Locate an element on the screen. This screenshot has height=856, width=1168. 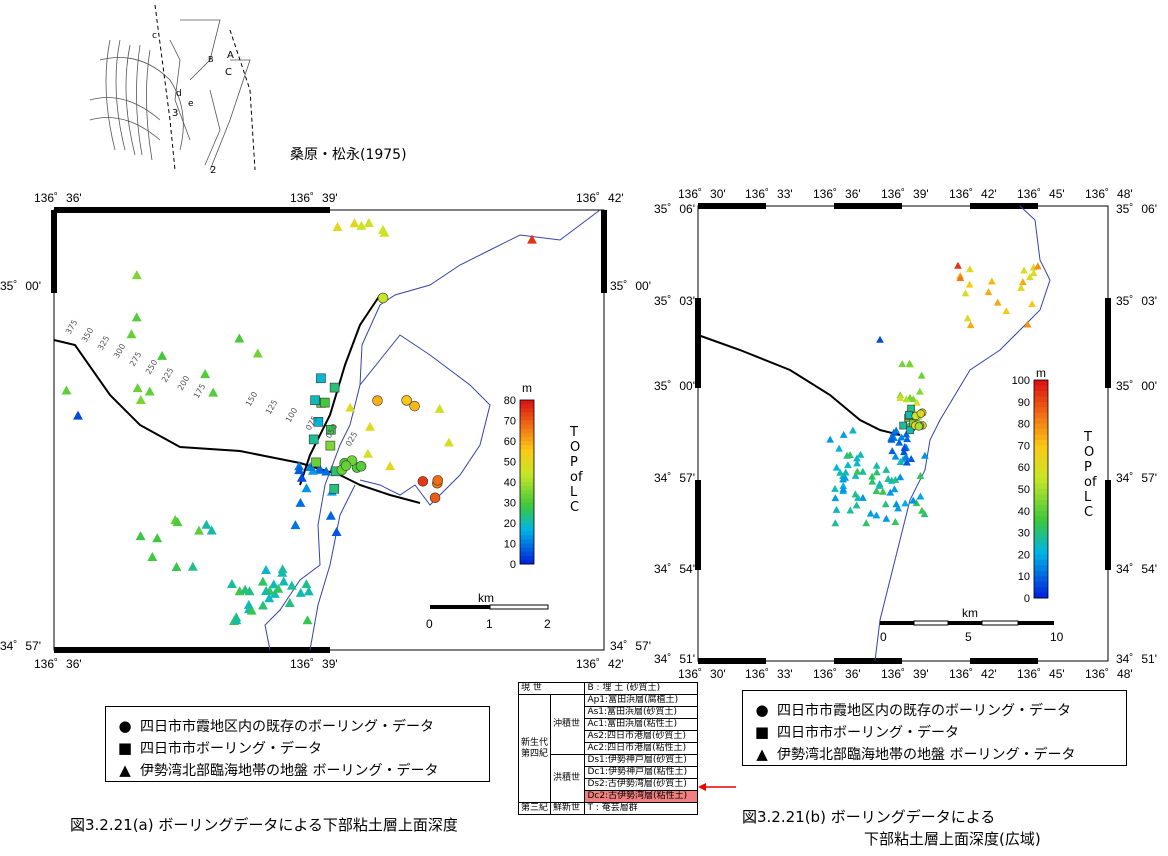
strat-row: Ac2:四日市港層(粘性土) is located at coordinates (641, 748).